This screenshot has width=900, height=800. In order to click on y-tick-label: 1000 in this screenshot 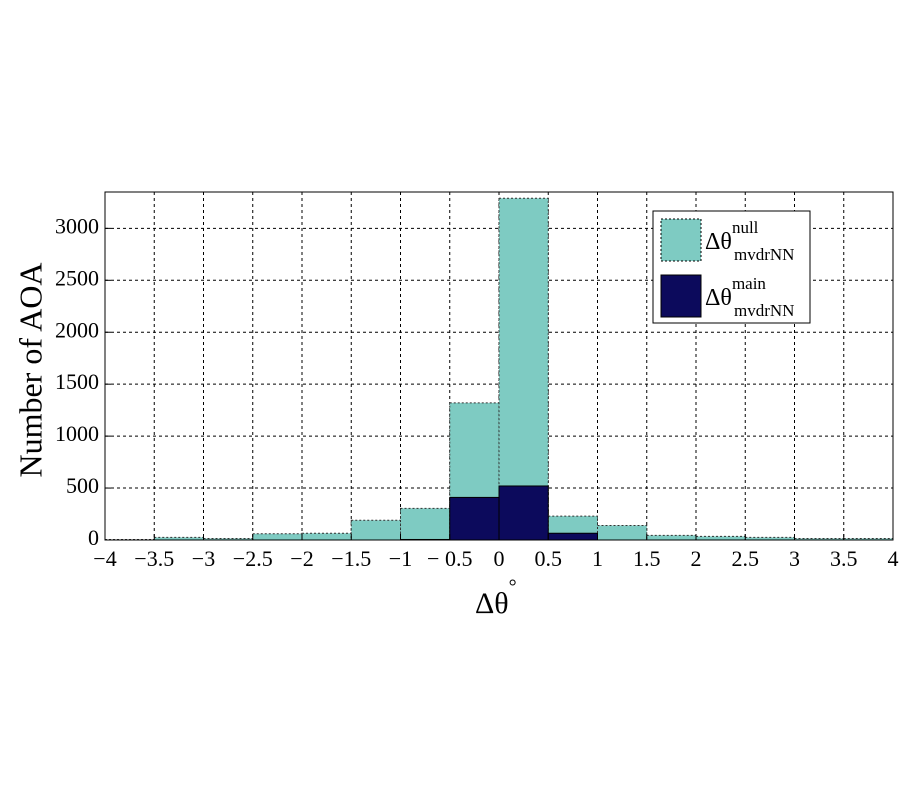, I will do `click(77, 433)`.